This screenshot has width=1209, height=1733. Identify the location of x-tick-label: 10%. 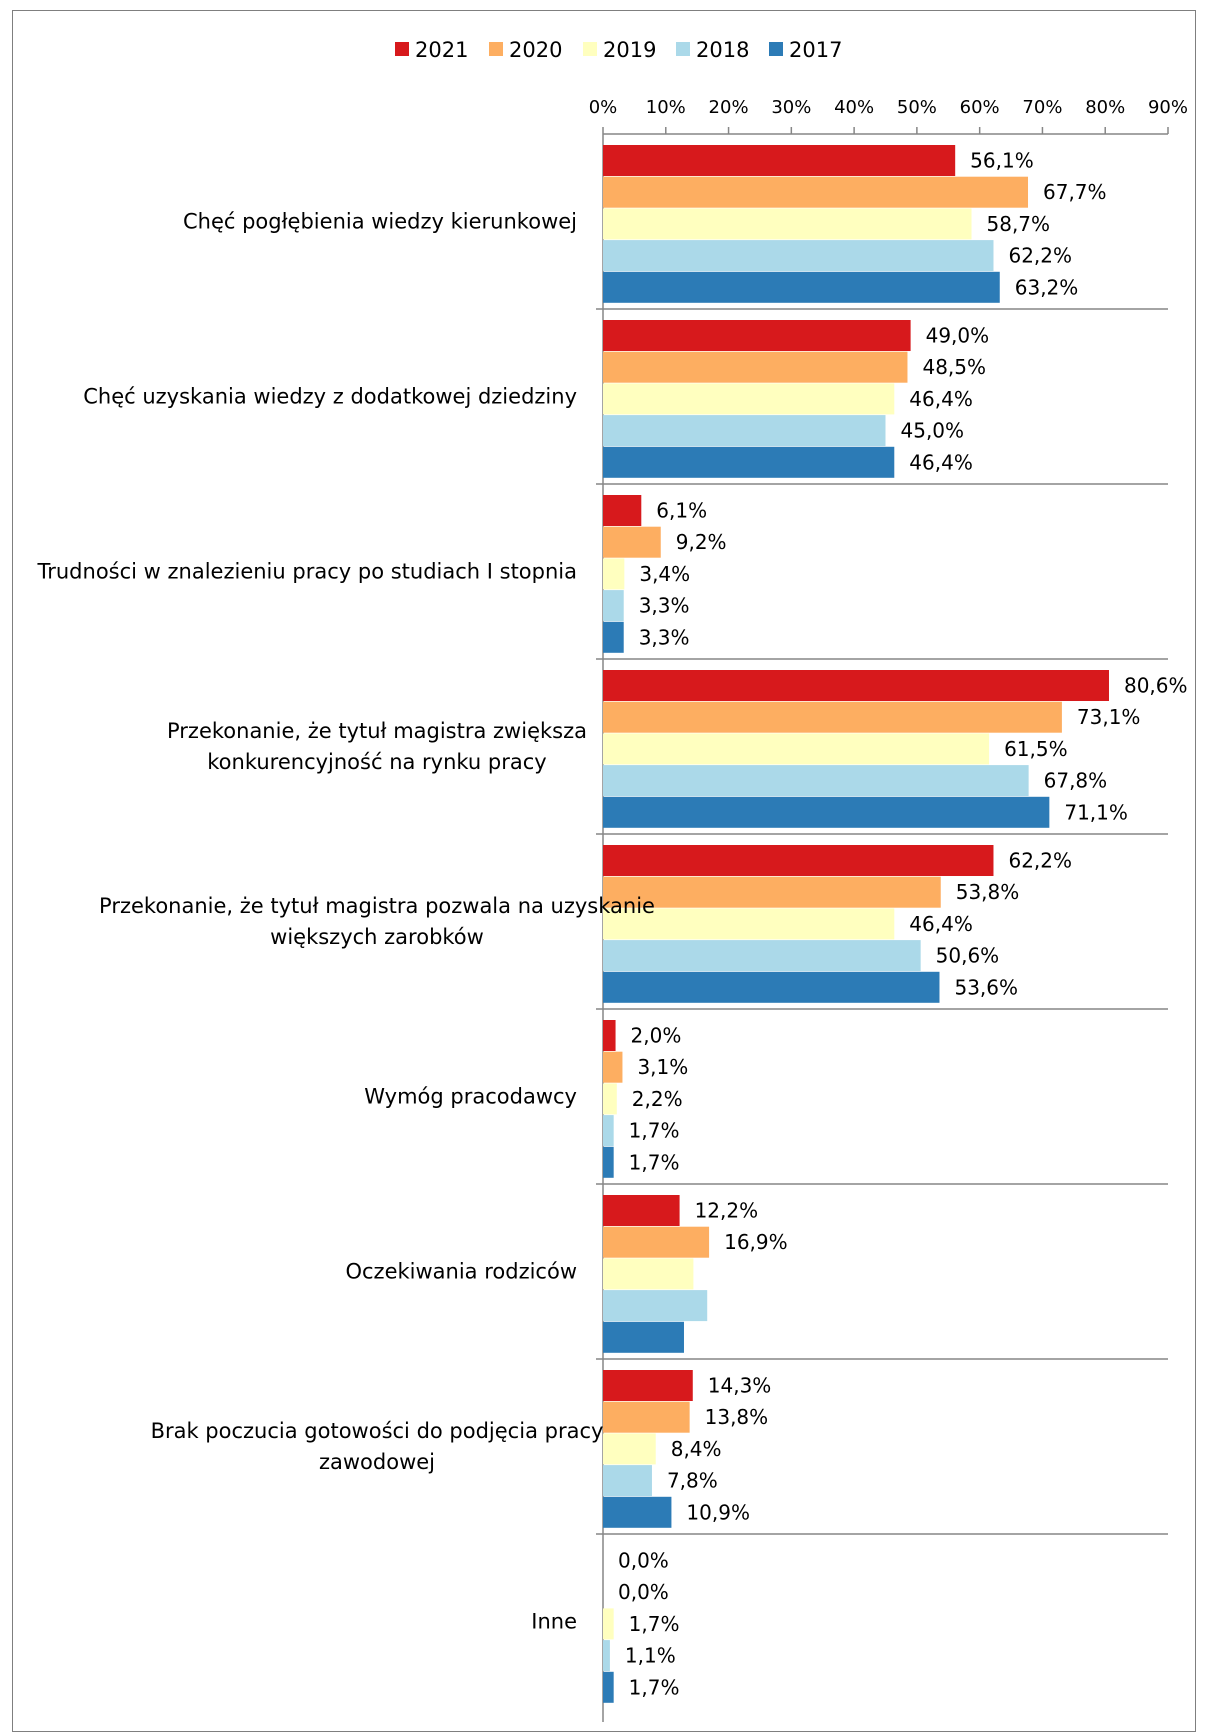
(666, 107).